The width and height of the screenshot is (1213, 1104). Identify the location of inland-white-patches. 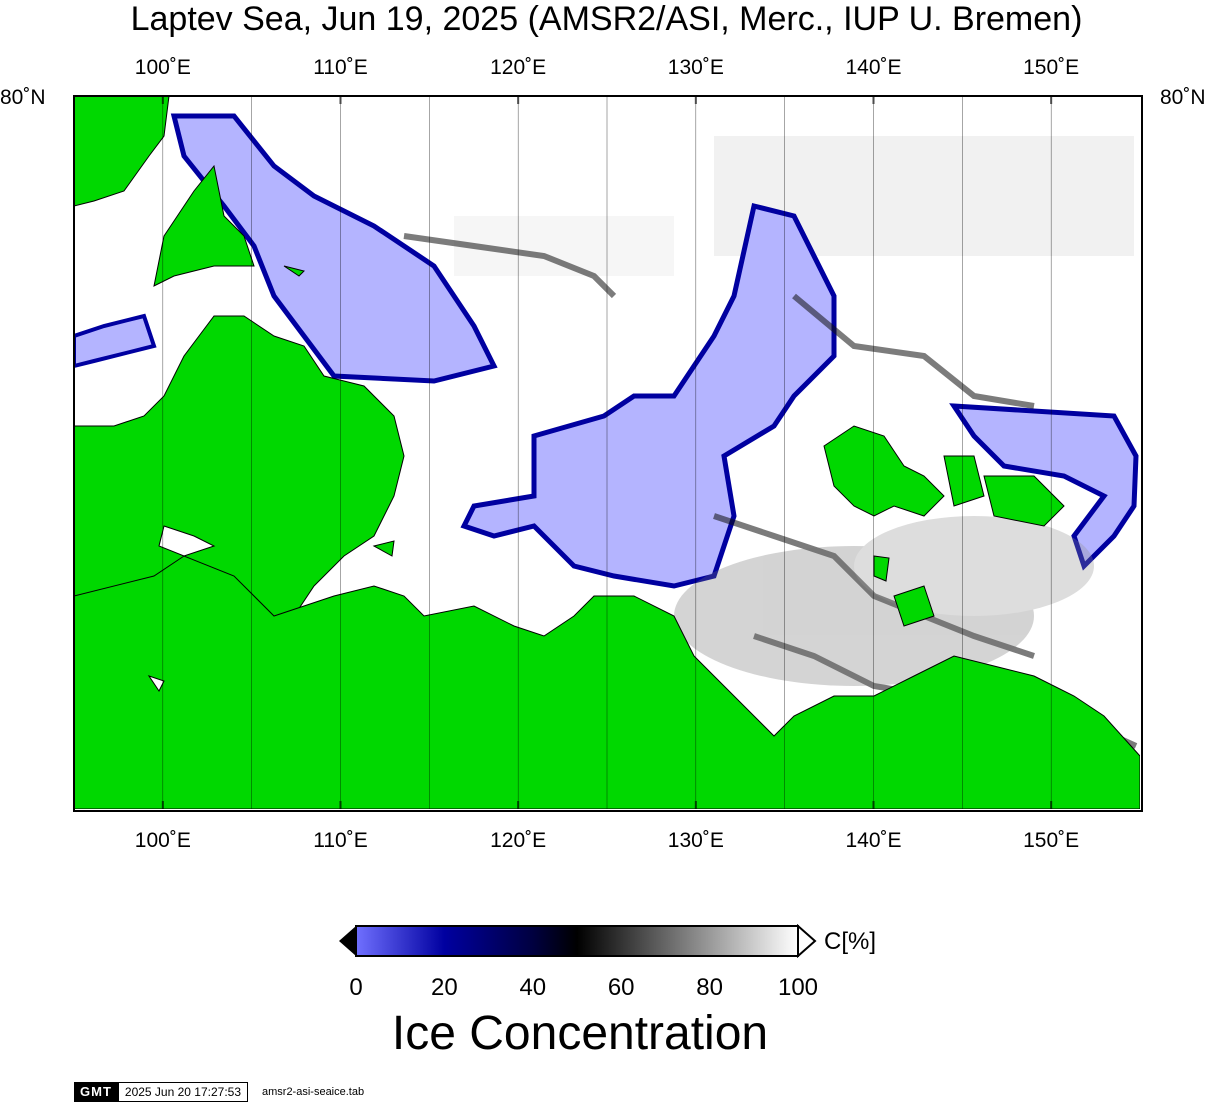
(181, 608).